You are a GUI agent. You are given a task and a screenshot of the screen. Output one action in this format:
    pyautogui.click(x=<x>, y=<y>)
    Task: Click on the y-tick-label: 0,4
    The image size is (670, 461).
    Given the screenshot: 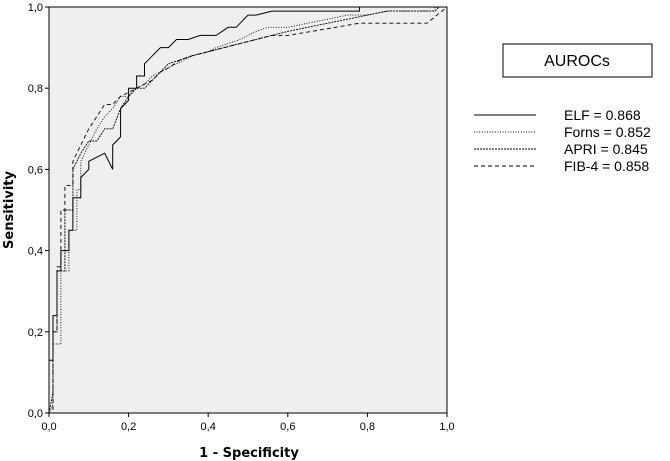 What is the action you would take?
    pyautogui.click(x=35, y=252)
    